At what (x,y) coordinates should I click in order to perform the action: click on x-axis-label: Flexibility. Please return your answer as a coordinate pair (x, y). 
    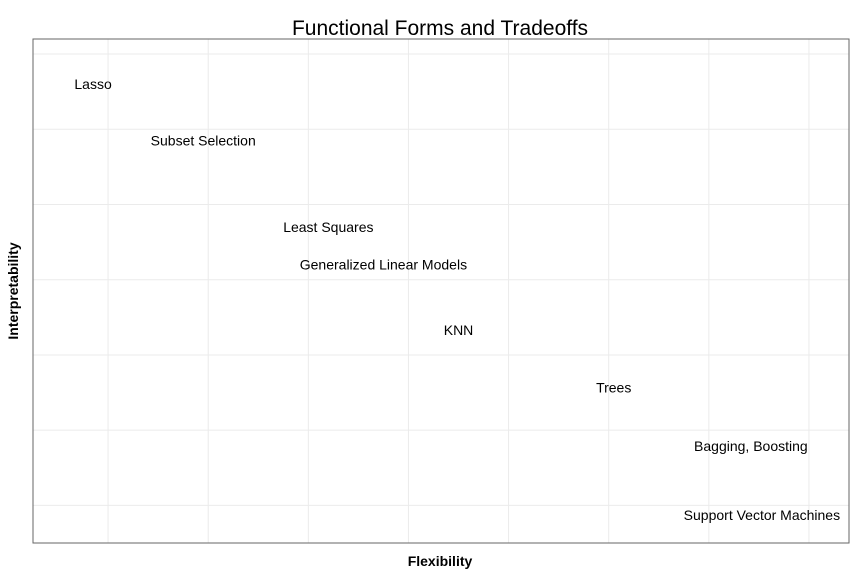
    Looking at the image, I should click on (440, 561).